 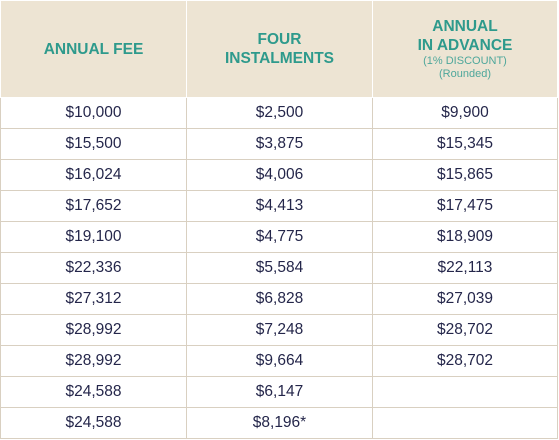 I want to click on four-instalments-cell: $6,147, so click(x=279, y=392).